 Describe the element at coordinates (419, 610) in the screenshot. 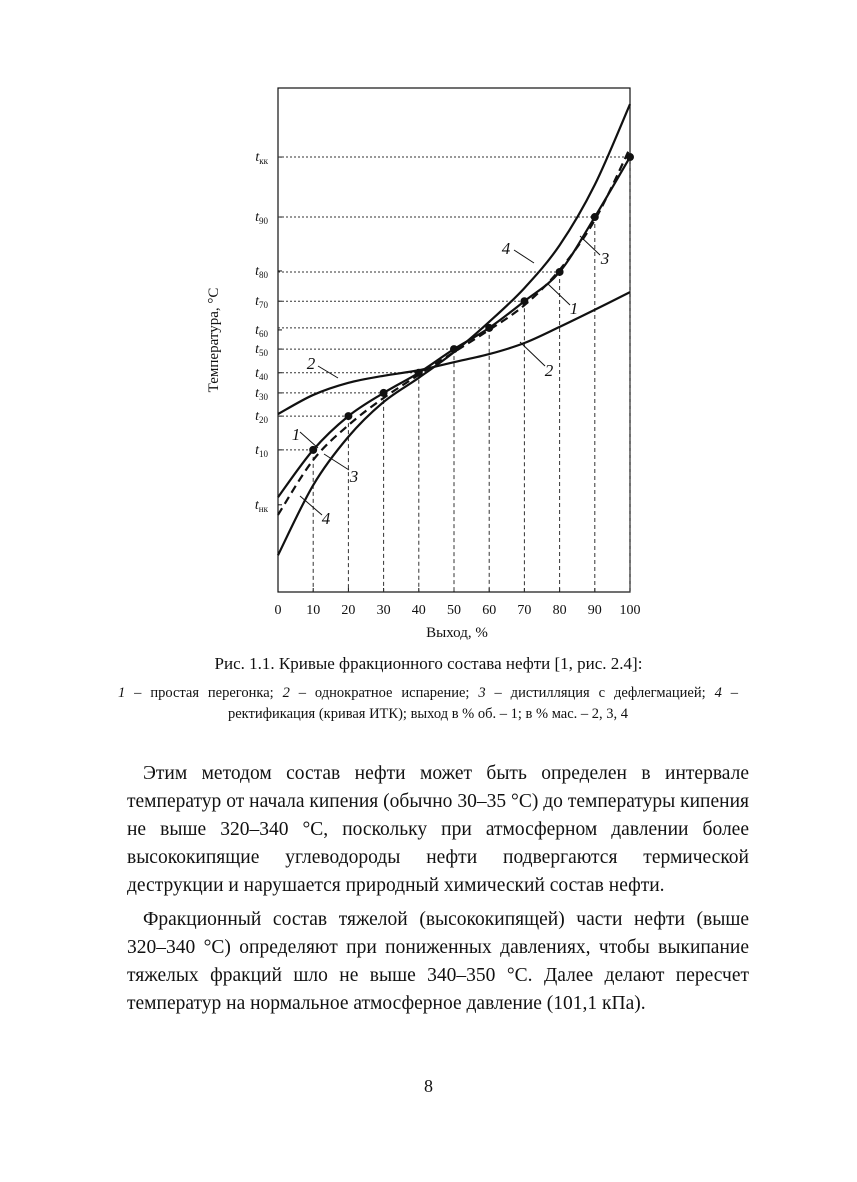

I see `x-tick-label: 40` at that location.